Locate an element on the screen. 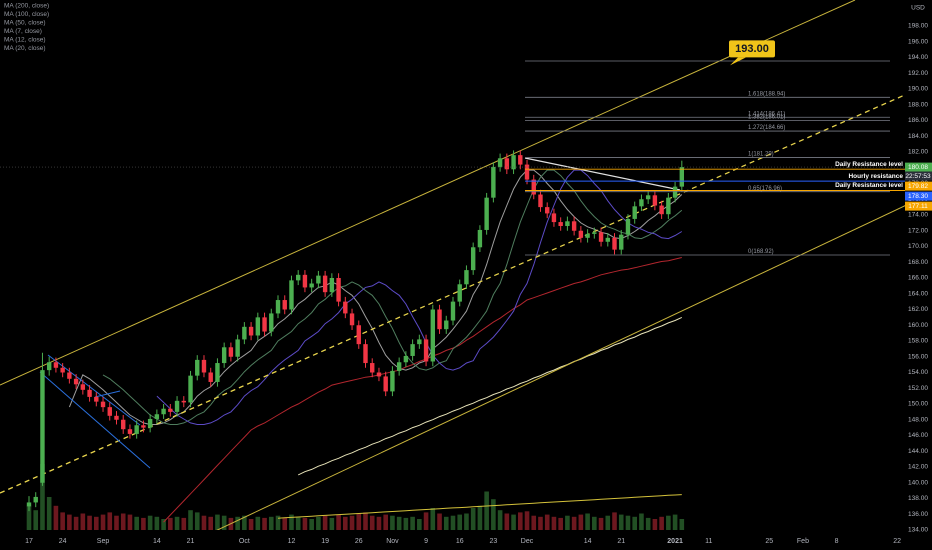 The height and width of the screenshot is (550, 932). ma-line is located at coordinates (490, 396).